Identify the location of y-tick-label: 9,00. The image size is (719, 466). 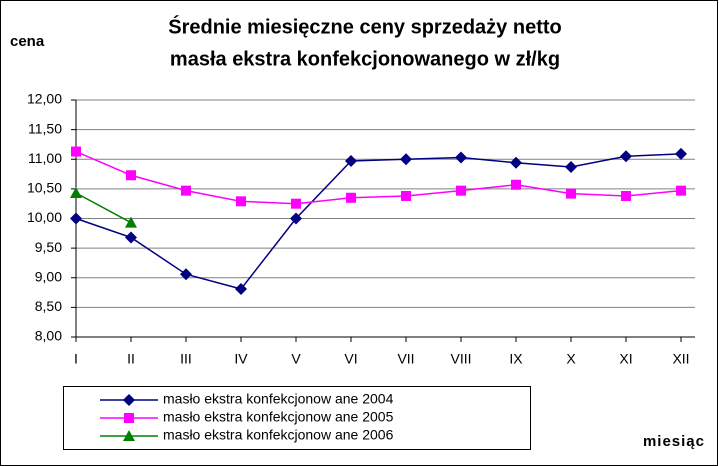
(48, 276).